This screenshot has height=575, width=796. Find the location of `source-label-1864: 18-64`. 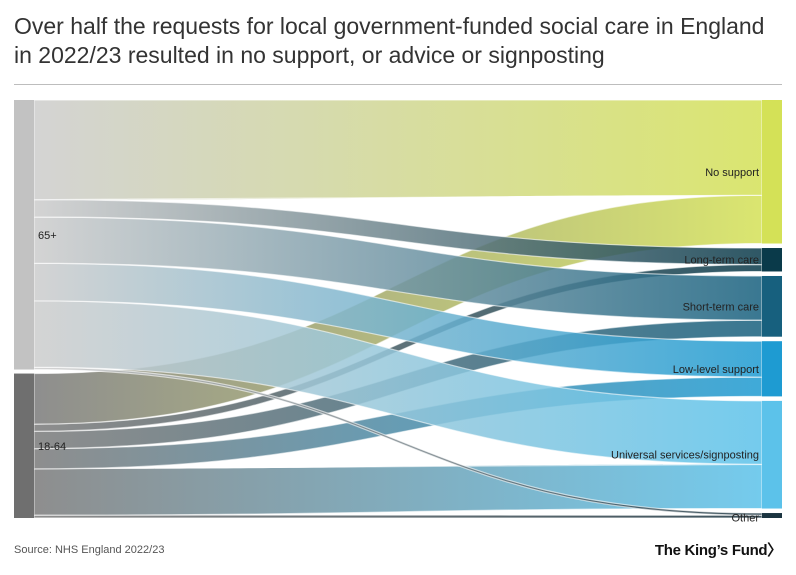

source-label-1864: 18-64 is located at coordinates (52, 447).